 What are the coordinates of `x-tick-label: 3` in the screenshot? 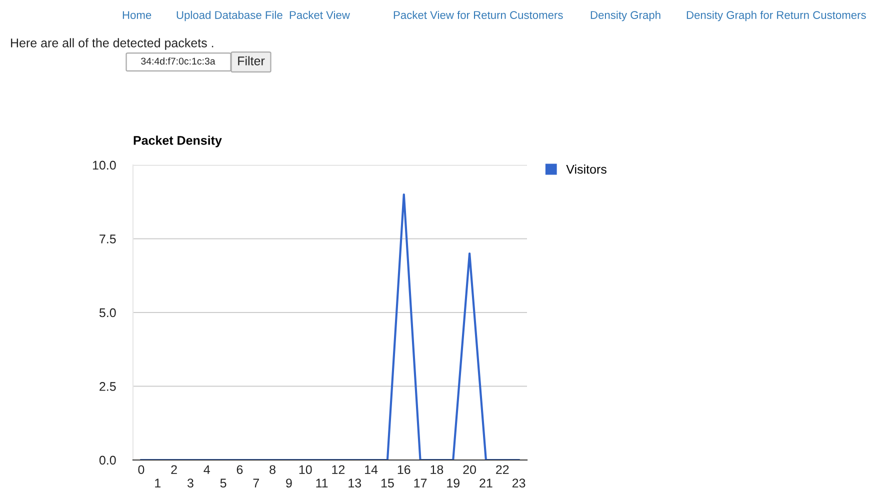 It's located at (190, 483).